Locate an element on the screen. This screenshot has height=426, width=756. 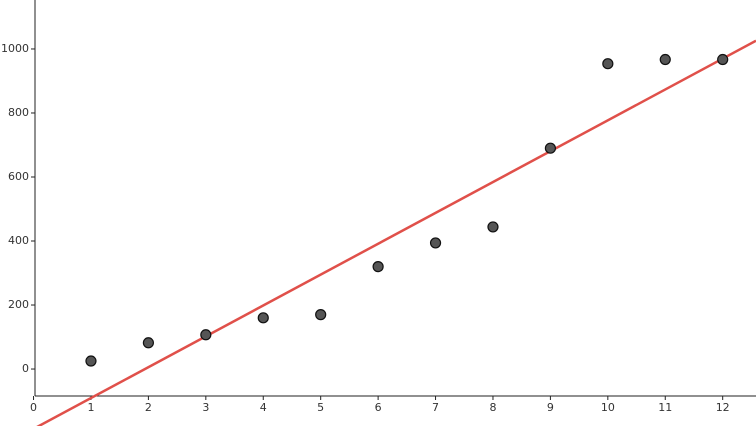
x-tick-label: 2 is located at coordinates (148, 407).